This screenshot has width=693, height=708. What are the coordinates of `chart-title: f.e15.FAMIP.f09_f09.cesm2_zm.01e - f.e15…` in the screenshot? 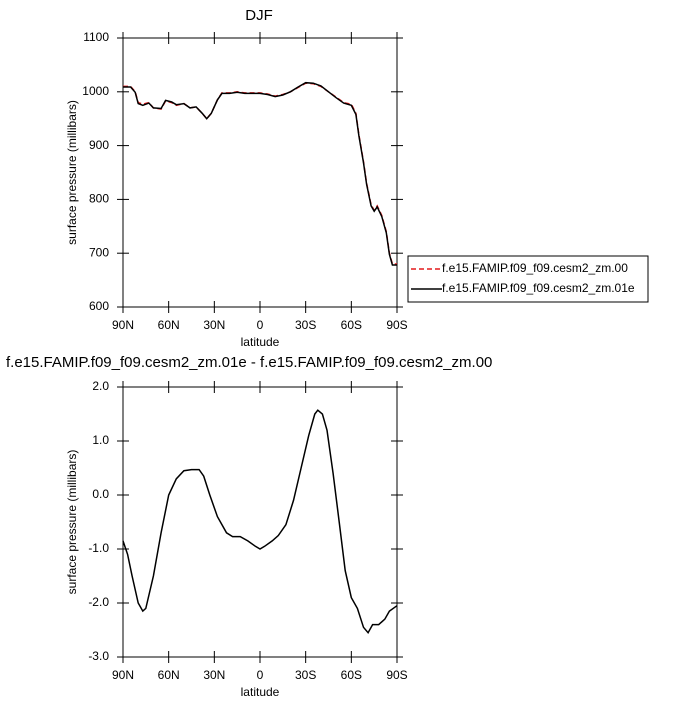 It's located at (249, 362).